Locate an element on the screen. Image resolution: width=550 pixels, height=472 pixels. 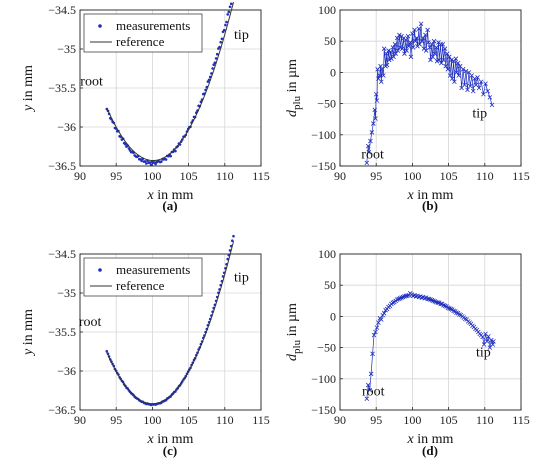
y-tick-label: 100 is located at coordinates (327, 10).